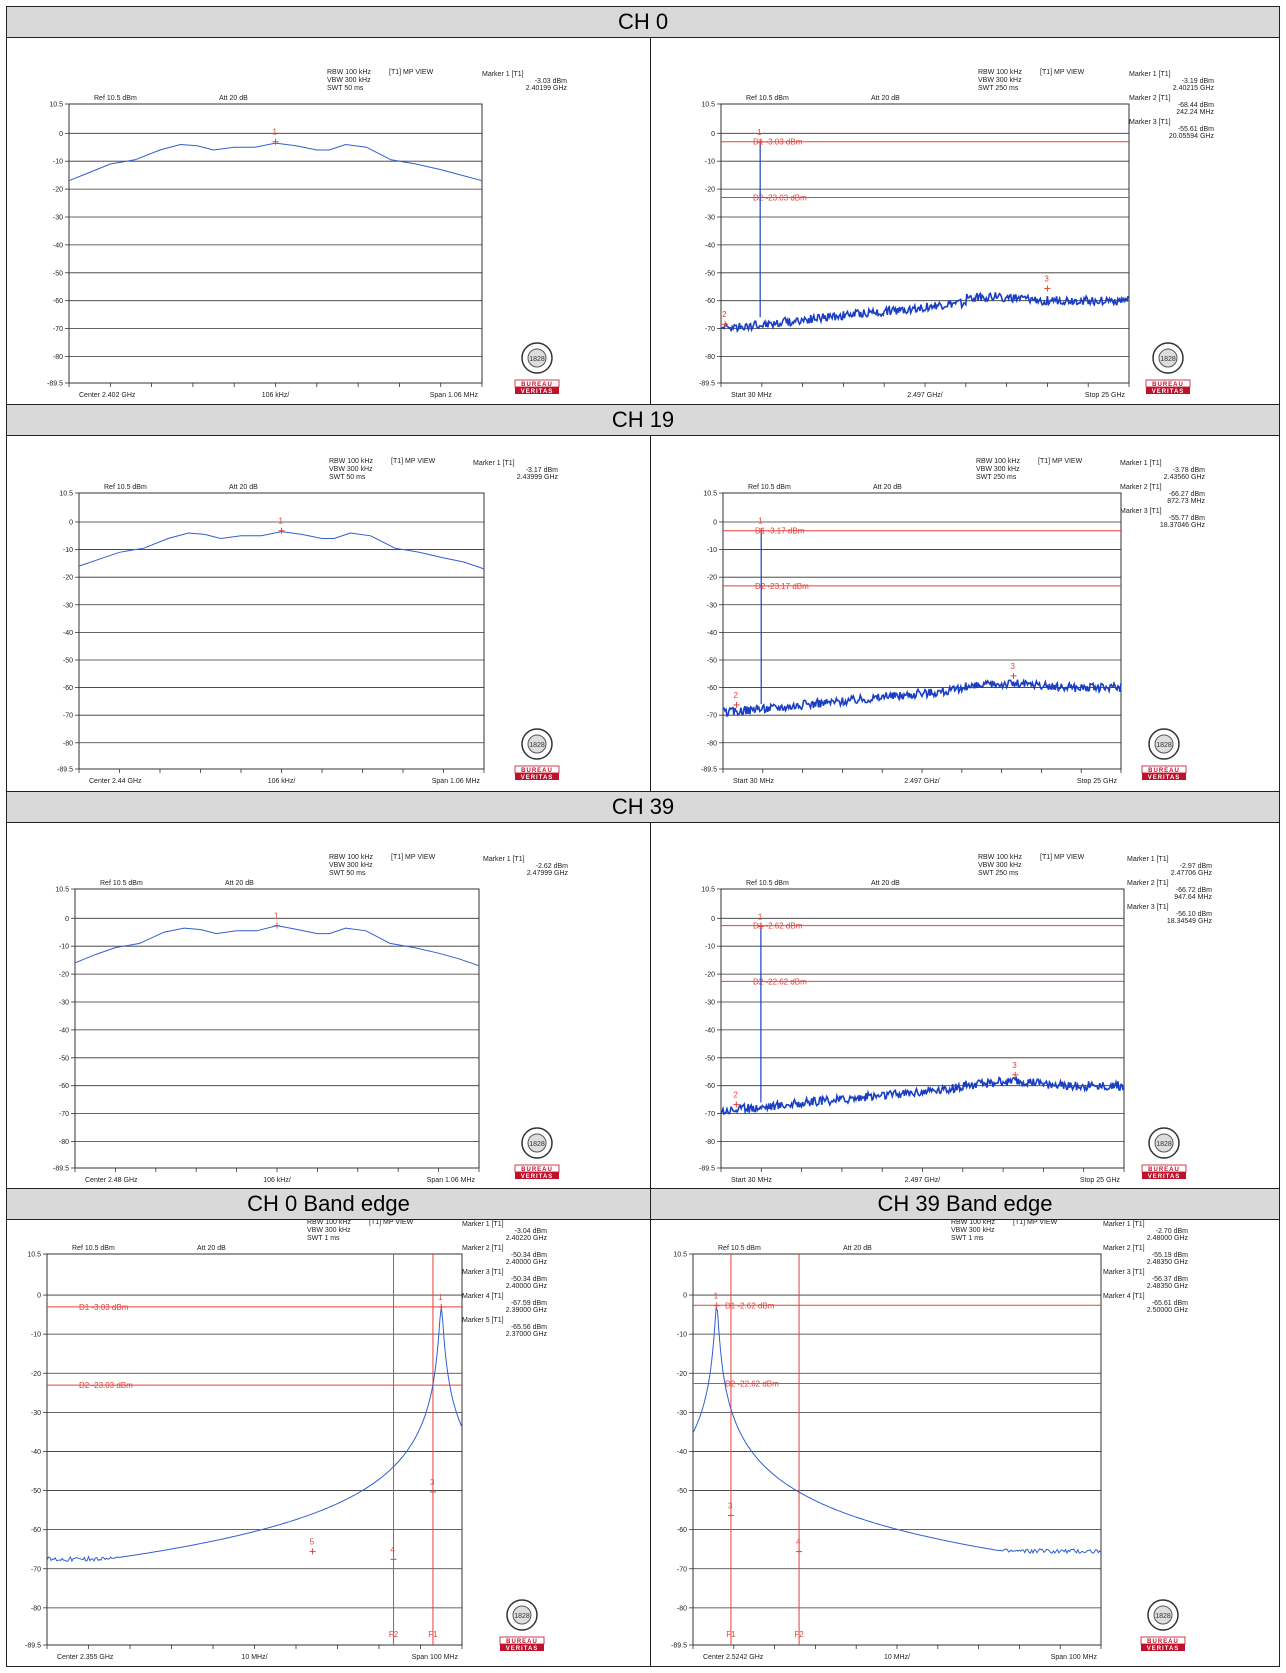 Image resolution: width=1286 pixels, height=1673 pixels. Describe the element at coordinates (394, 1634) in the screenshot. I see `frequency-line-label: F2` at that location.